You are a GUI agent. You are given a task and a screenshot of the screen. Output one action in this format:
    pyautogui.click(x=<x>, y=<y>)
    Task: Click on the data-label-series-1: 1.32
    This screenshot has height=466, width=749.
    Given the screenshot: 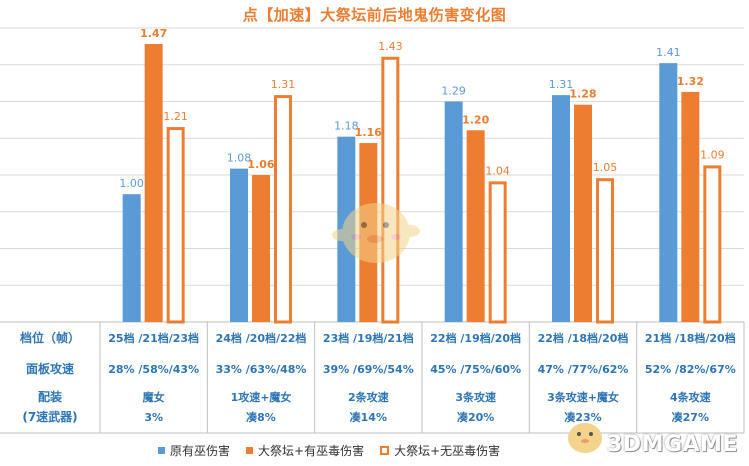 What is the action you would take?
    pyautogui.click(x=690, y=81)
    